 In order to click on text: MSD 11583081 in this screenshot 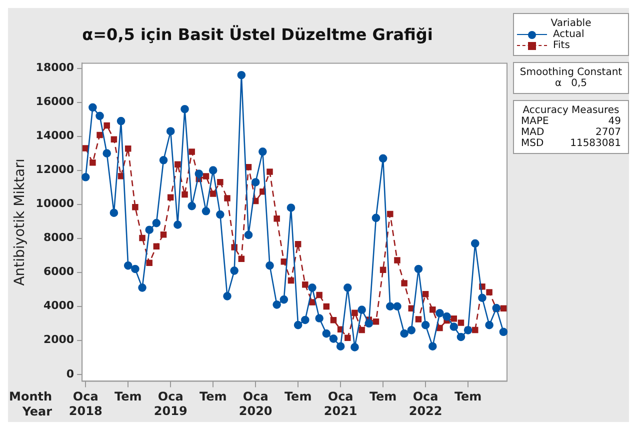, I will do `click(571, 143)`.